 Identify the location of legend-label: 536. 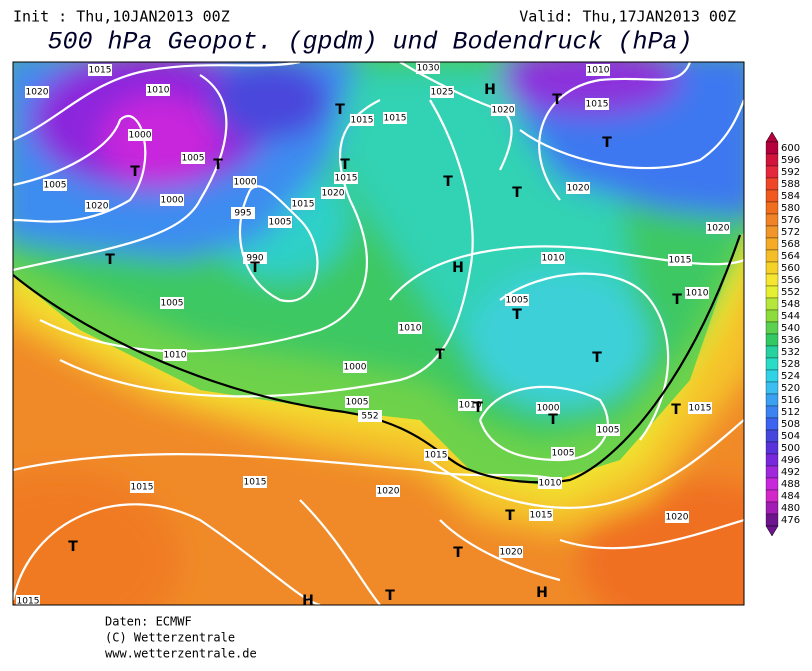
(790, 340).